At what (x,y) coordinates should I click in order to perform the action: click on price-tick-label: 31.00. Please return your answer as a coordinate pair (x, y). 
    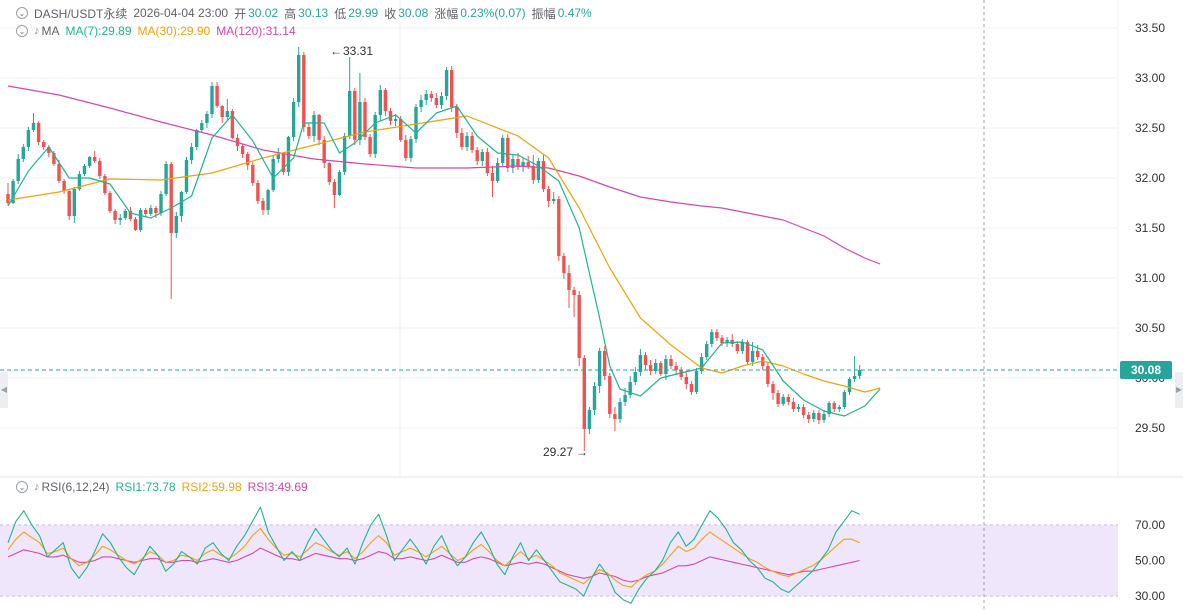
    Looking at the image, I should click on (1150, 278).